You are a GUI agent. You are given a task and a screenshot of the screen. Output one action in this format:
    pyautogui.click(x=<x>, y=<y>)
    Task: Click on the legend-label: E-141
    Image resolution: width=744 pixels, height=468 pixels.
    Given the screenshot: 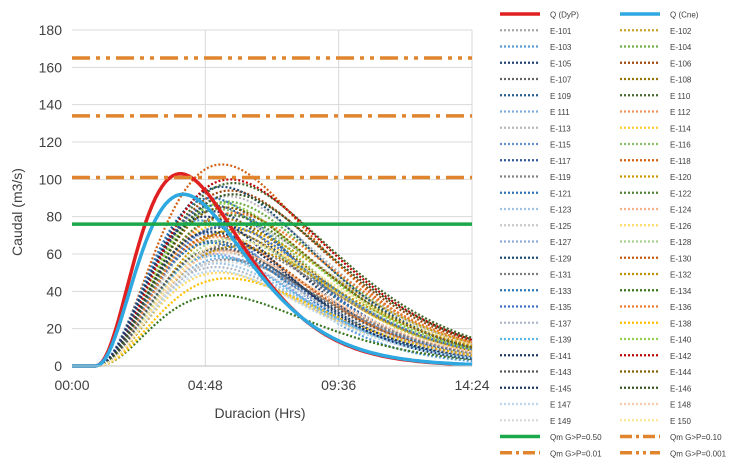 What is the action you would take?
    pyautogui.click(x=561, y=356)
    